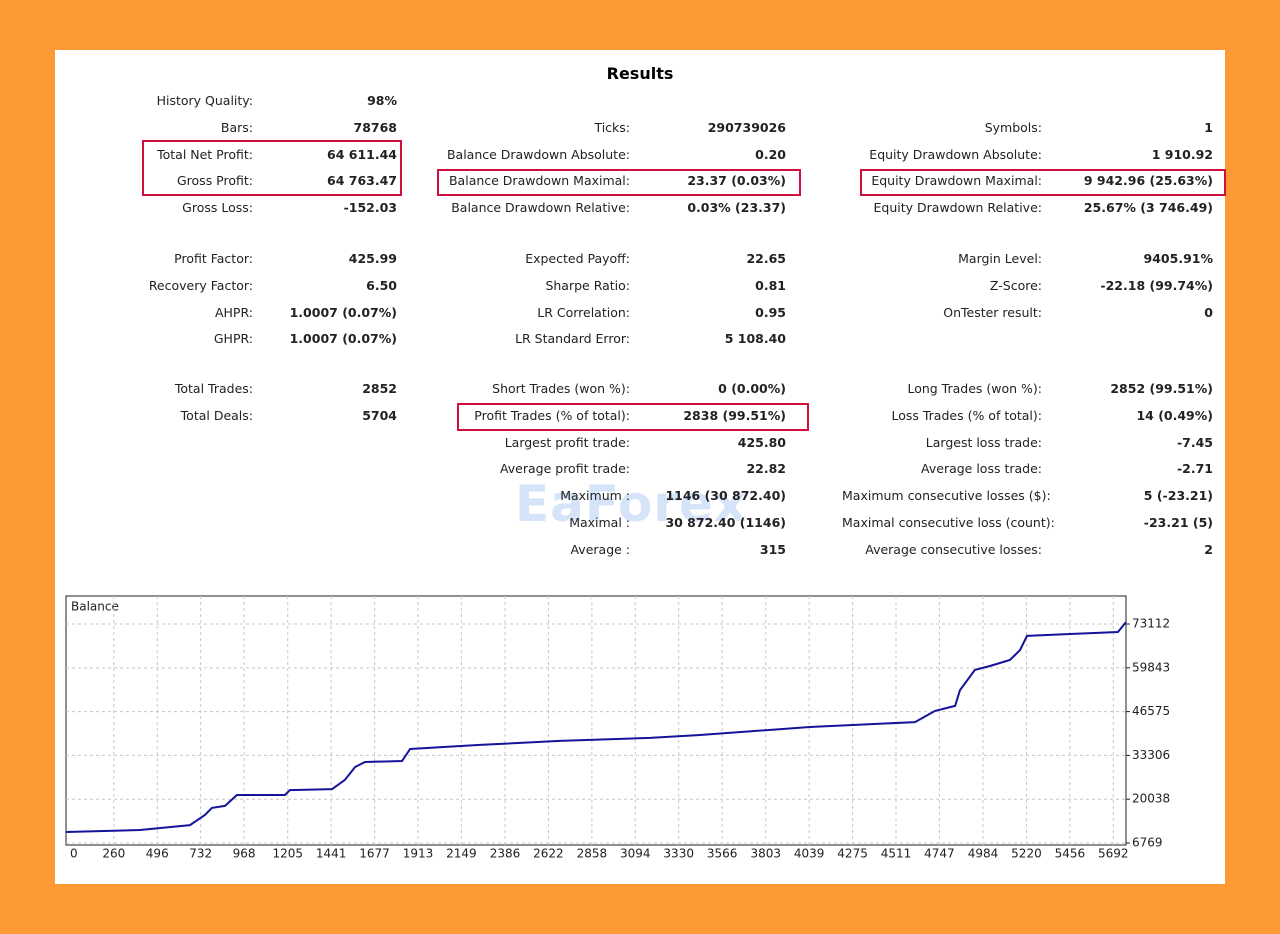  I want to click on stat-value: 0.81, so click(770, 285).